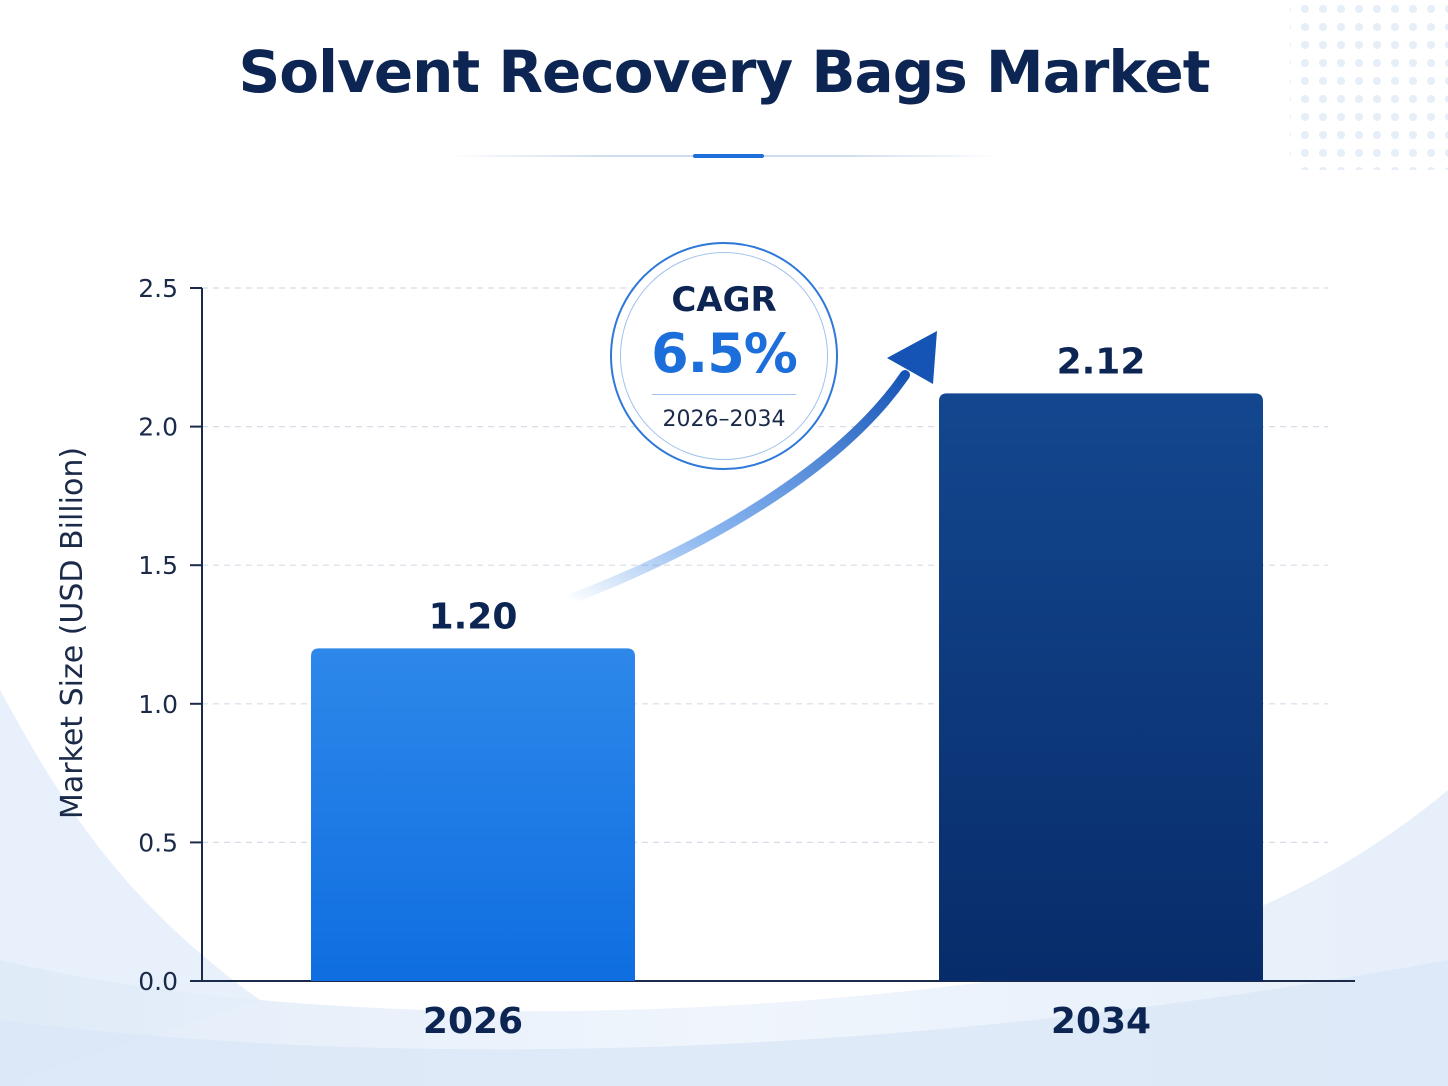 The image size is (1448, 1086). I want to click on cagr-badge-ring, so click(724, 356).